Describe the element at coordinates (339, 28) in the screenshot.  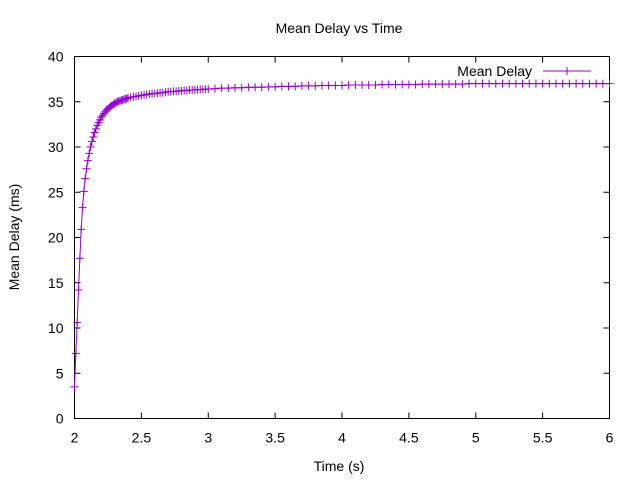
I see `chart-title: Mean Delay vs Time` at that location.